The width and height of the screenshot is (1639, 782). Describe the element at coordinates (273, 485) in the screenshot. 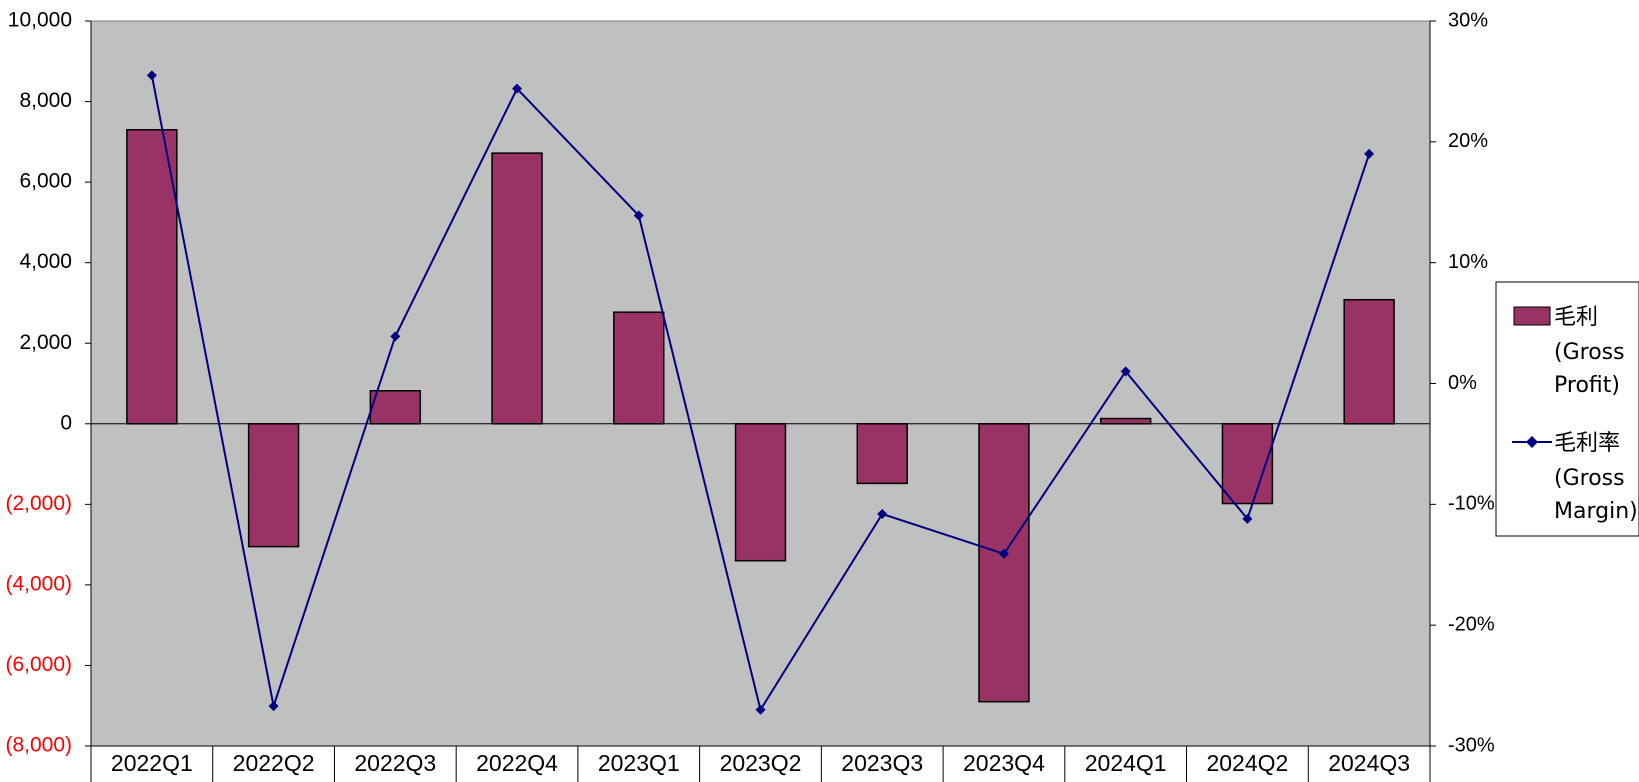

I see `bar-2022Q2` at that location.